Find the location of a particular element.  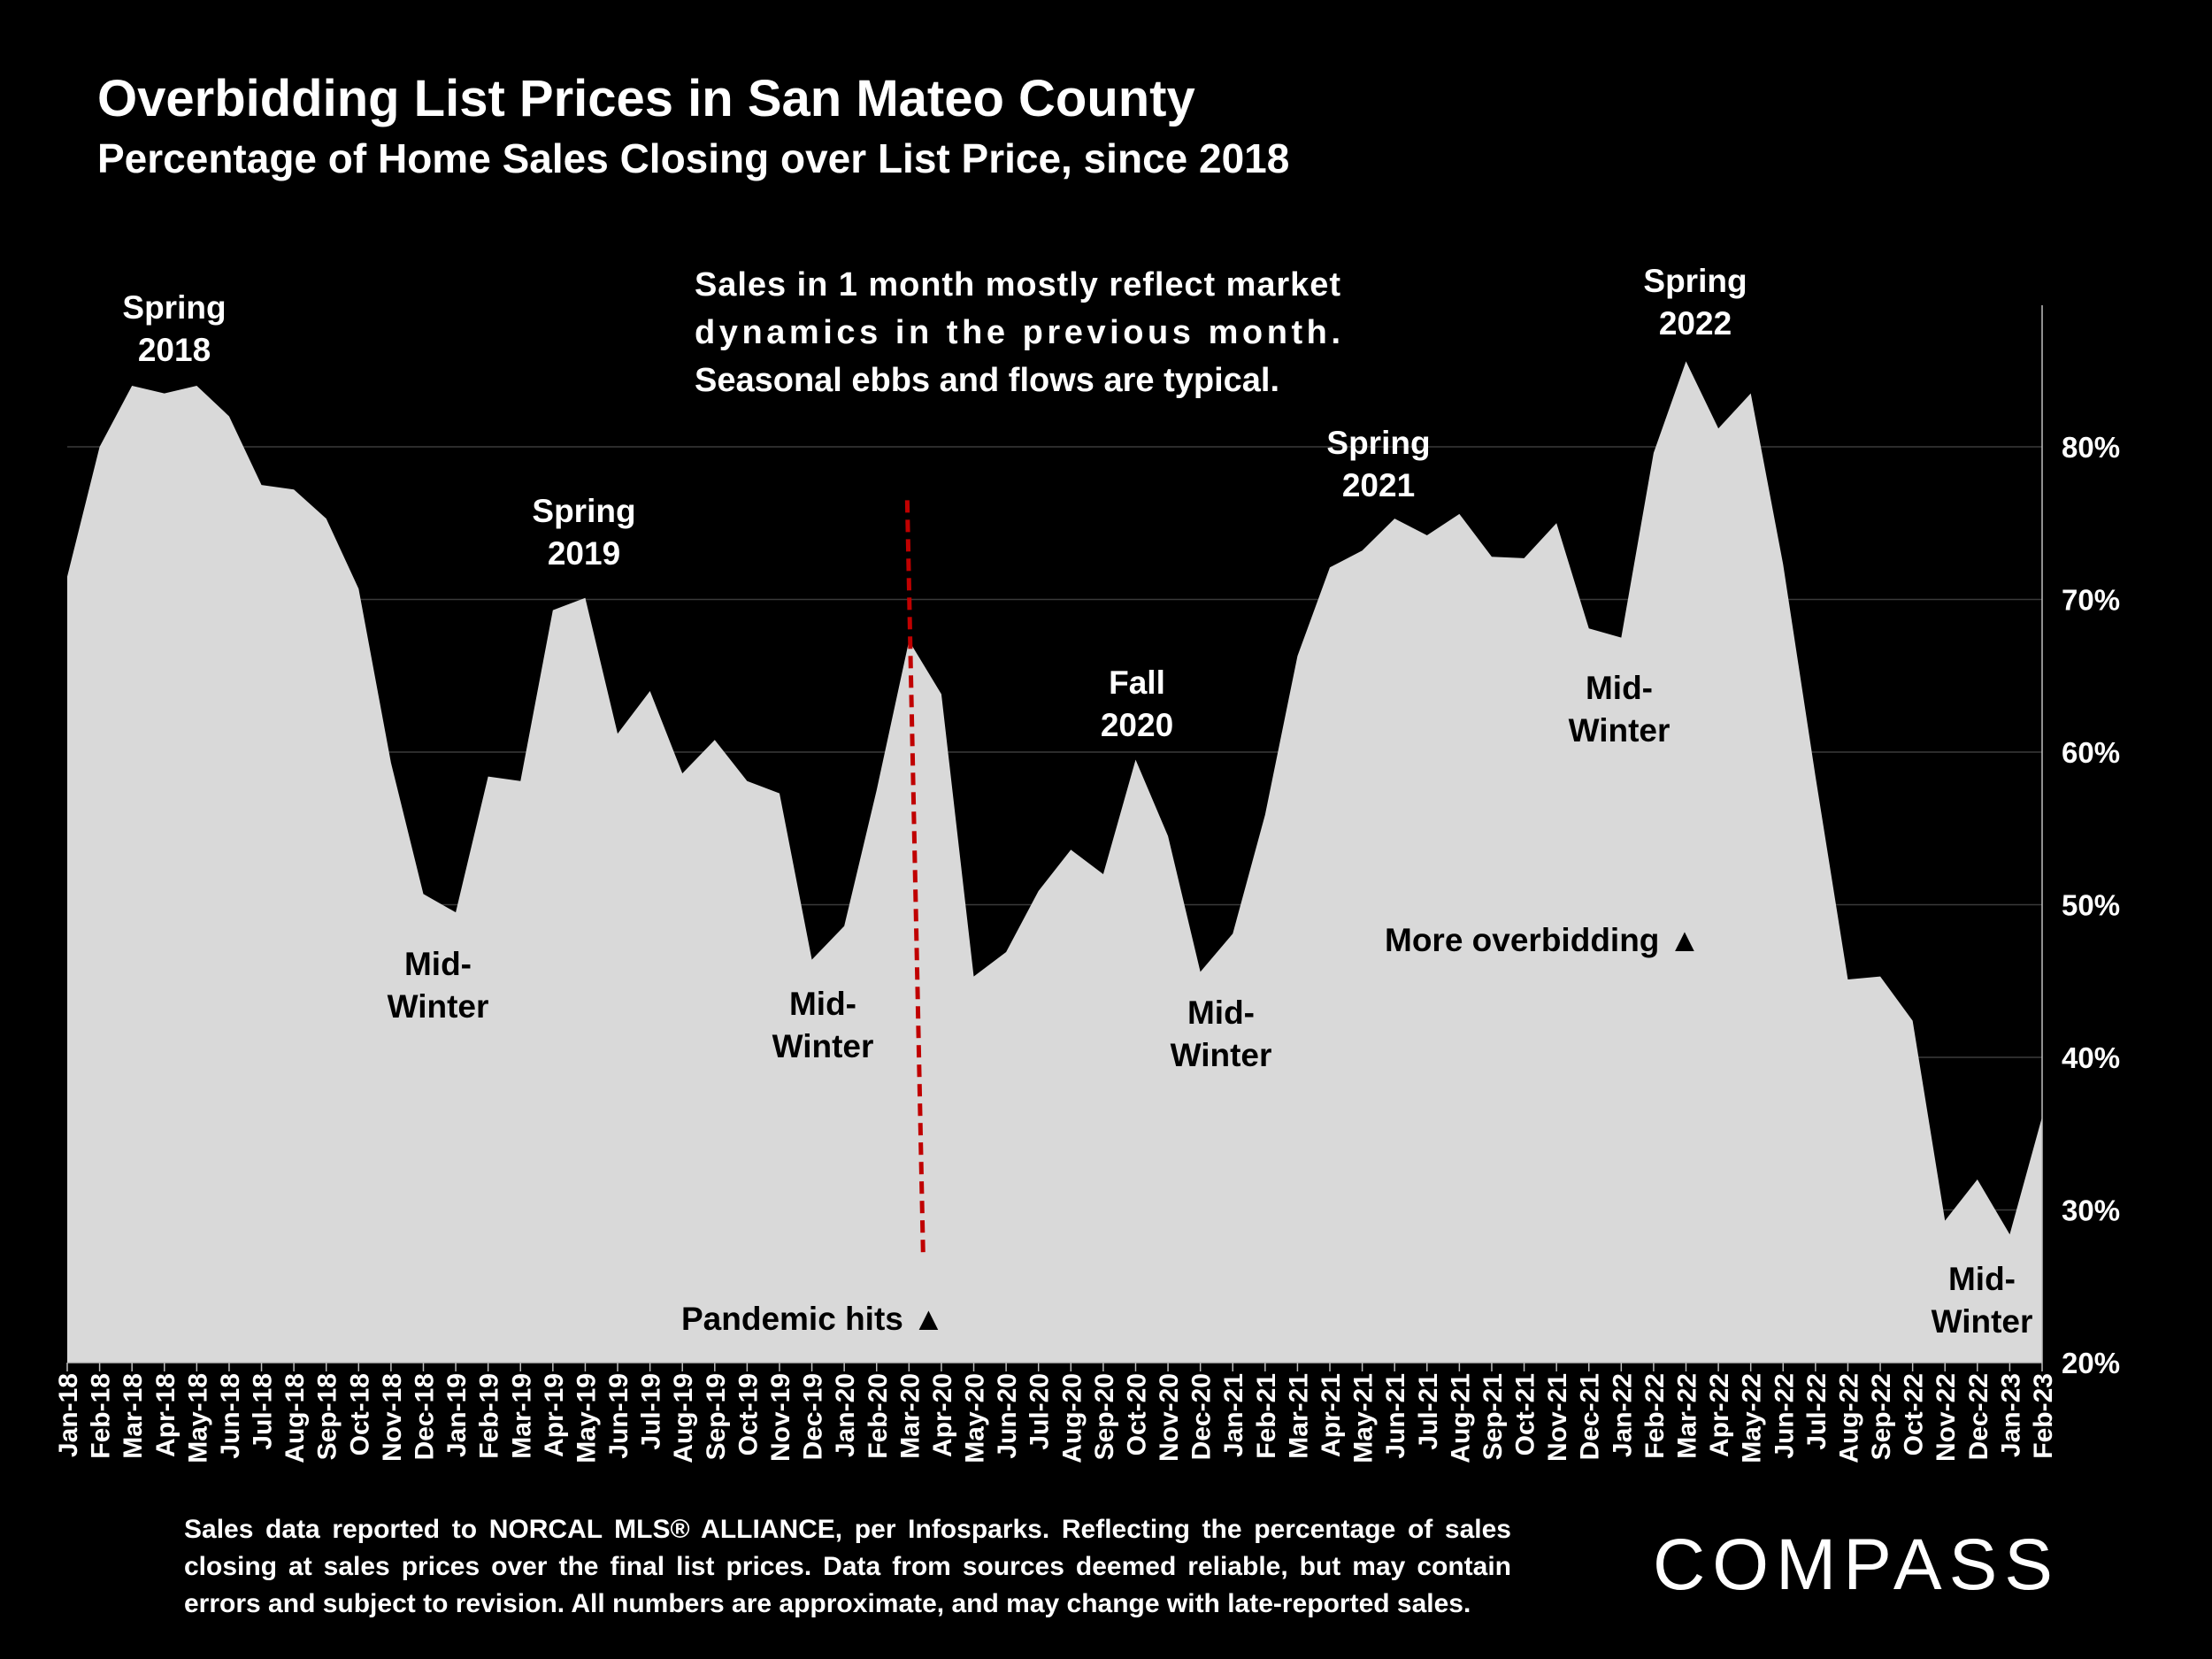

x-tick-label: Oct-22 is located at coordinates (1914, 1414).